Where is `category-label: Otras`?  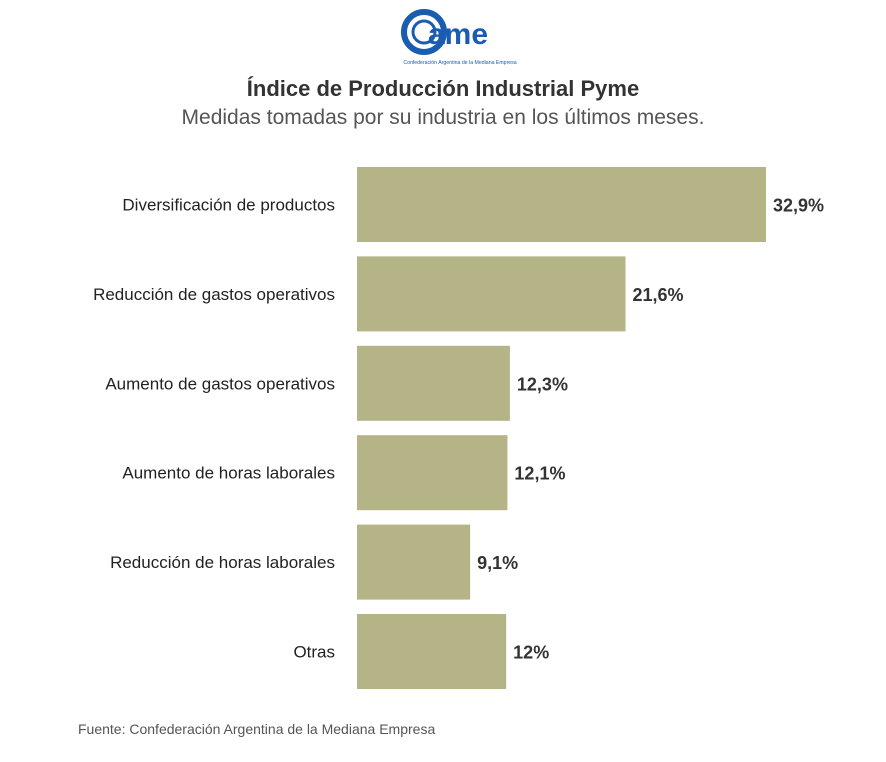
category-label: Otras is located at coordinates (314, 652).